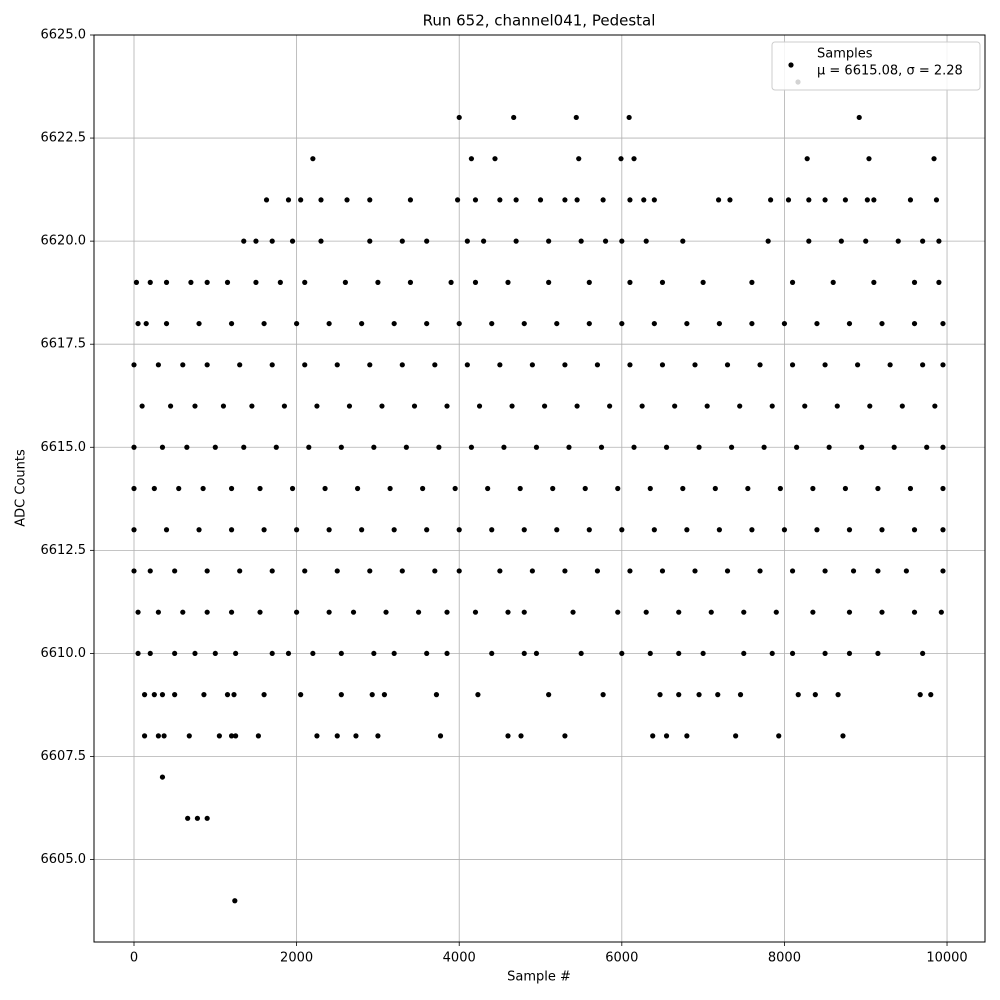 The image size is (1000, 1000). I want to click on x-axis-label: Sample #, so click(539, 977).